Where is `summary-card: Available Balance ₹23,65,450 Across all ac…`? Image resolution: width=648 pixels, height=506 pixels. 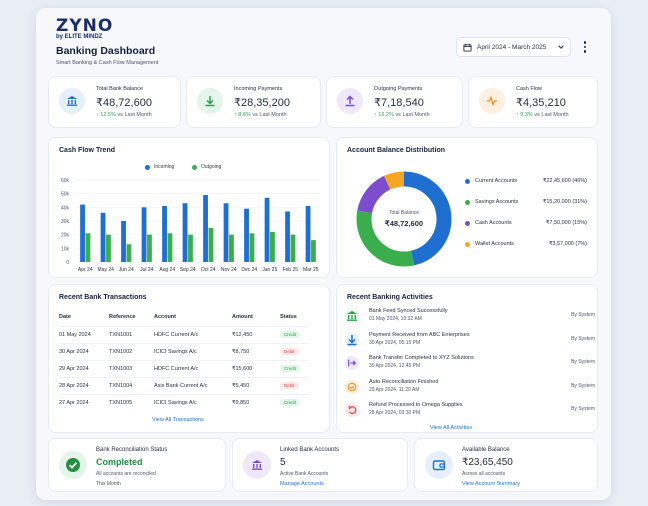
summary-card: Available Balance ₹23,65,450 Across all ac… is located at coordinates (506, 465).